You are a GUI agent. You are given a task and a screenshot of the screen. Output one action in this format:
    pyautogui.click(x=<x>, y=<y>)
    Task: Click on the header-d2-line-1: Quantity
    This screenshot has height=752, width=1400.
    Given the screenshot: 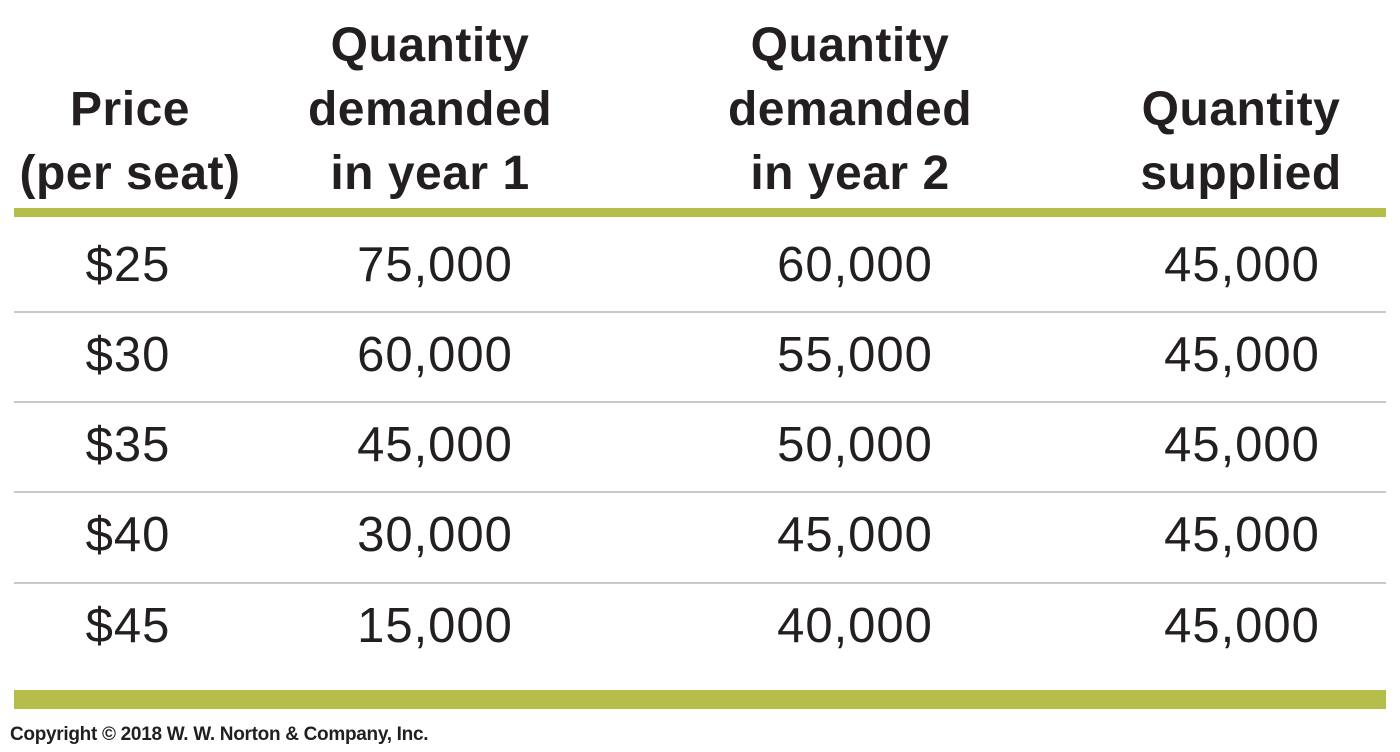 What is the action you would take?
    pyautogui.click(x=850, y=45)
    